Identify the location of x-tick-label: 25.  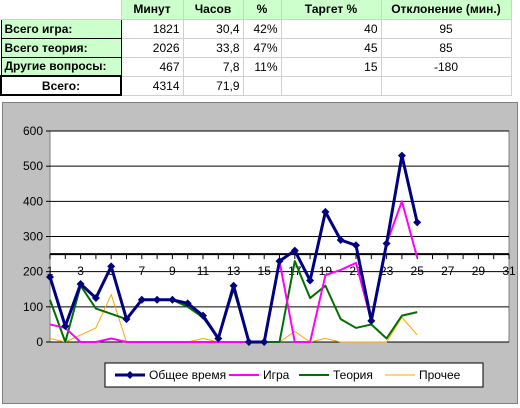
(418, 271).